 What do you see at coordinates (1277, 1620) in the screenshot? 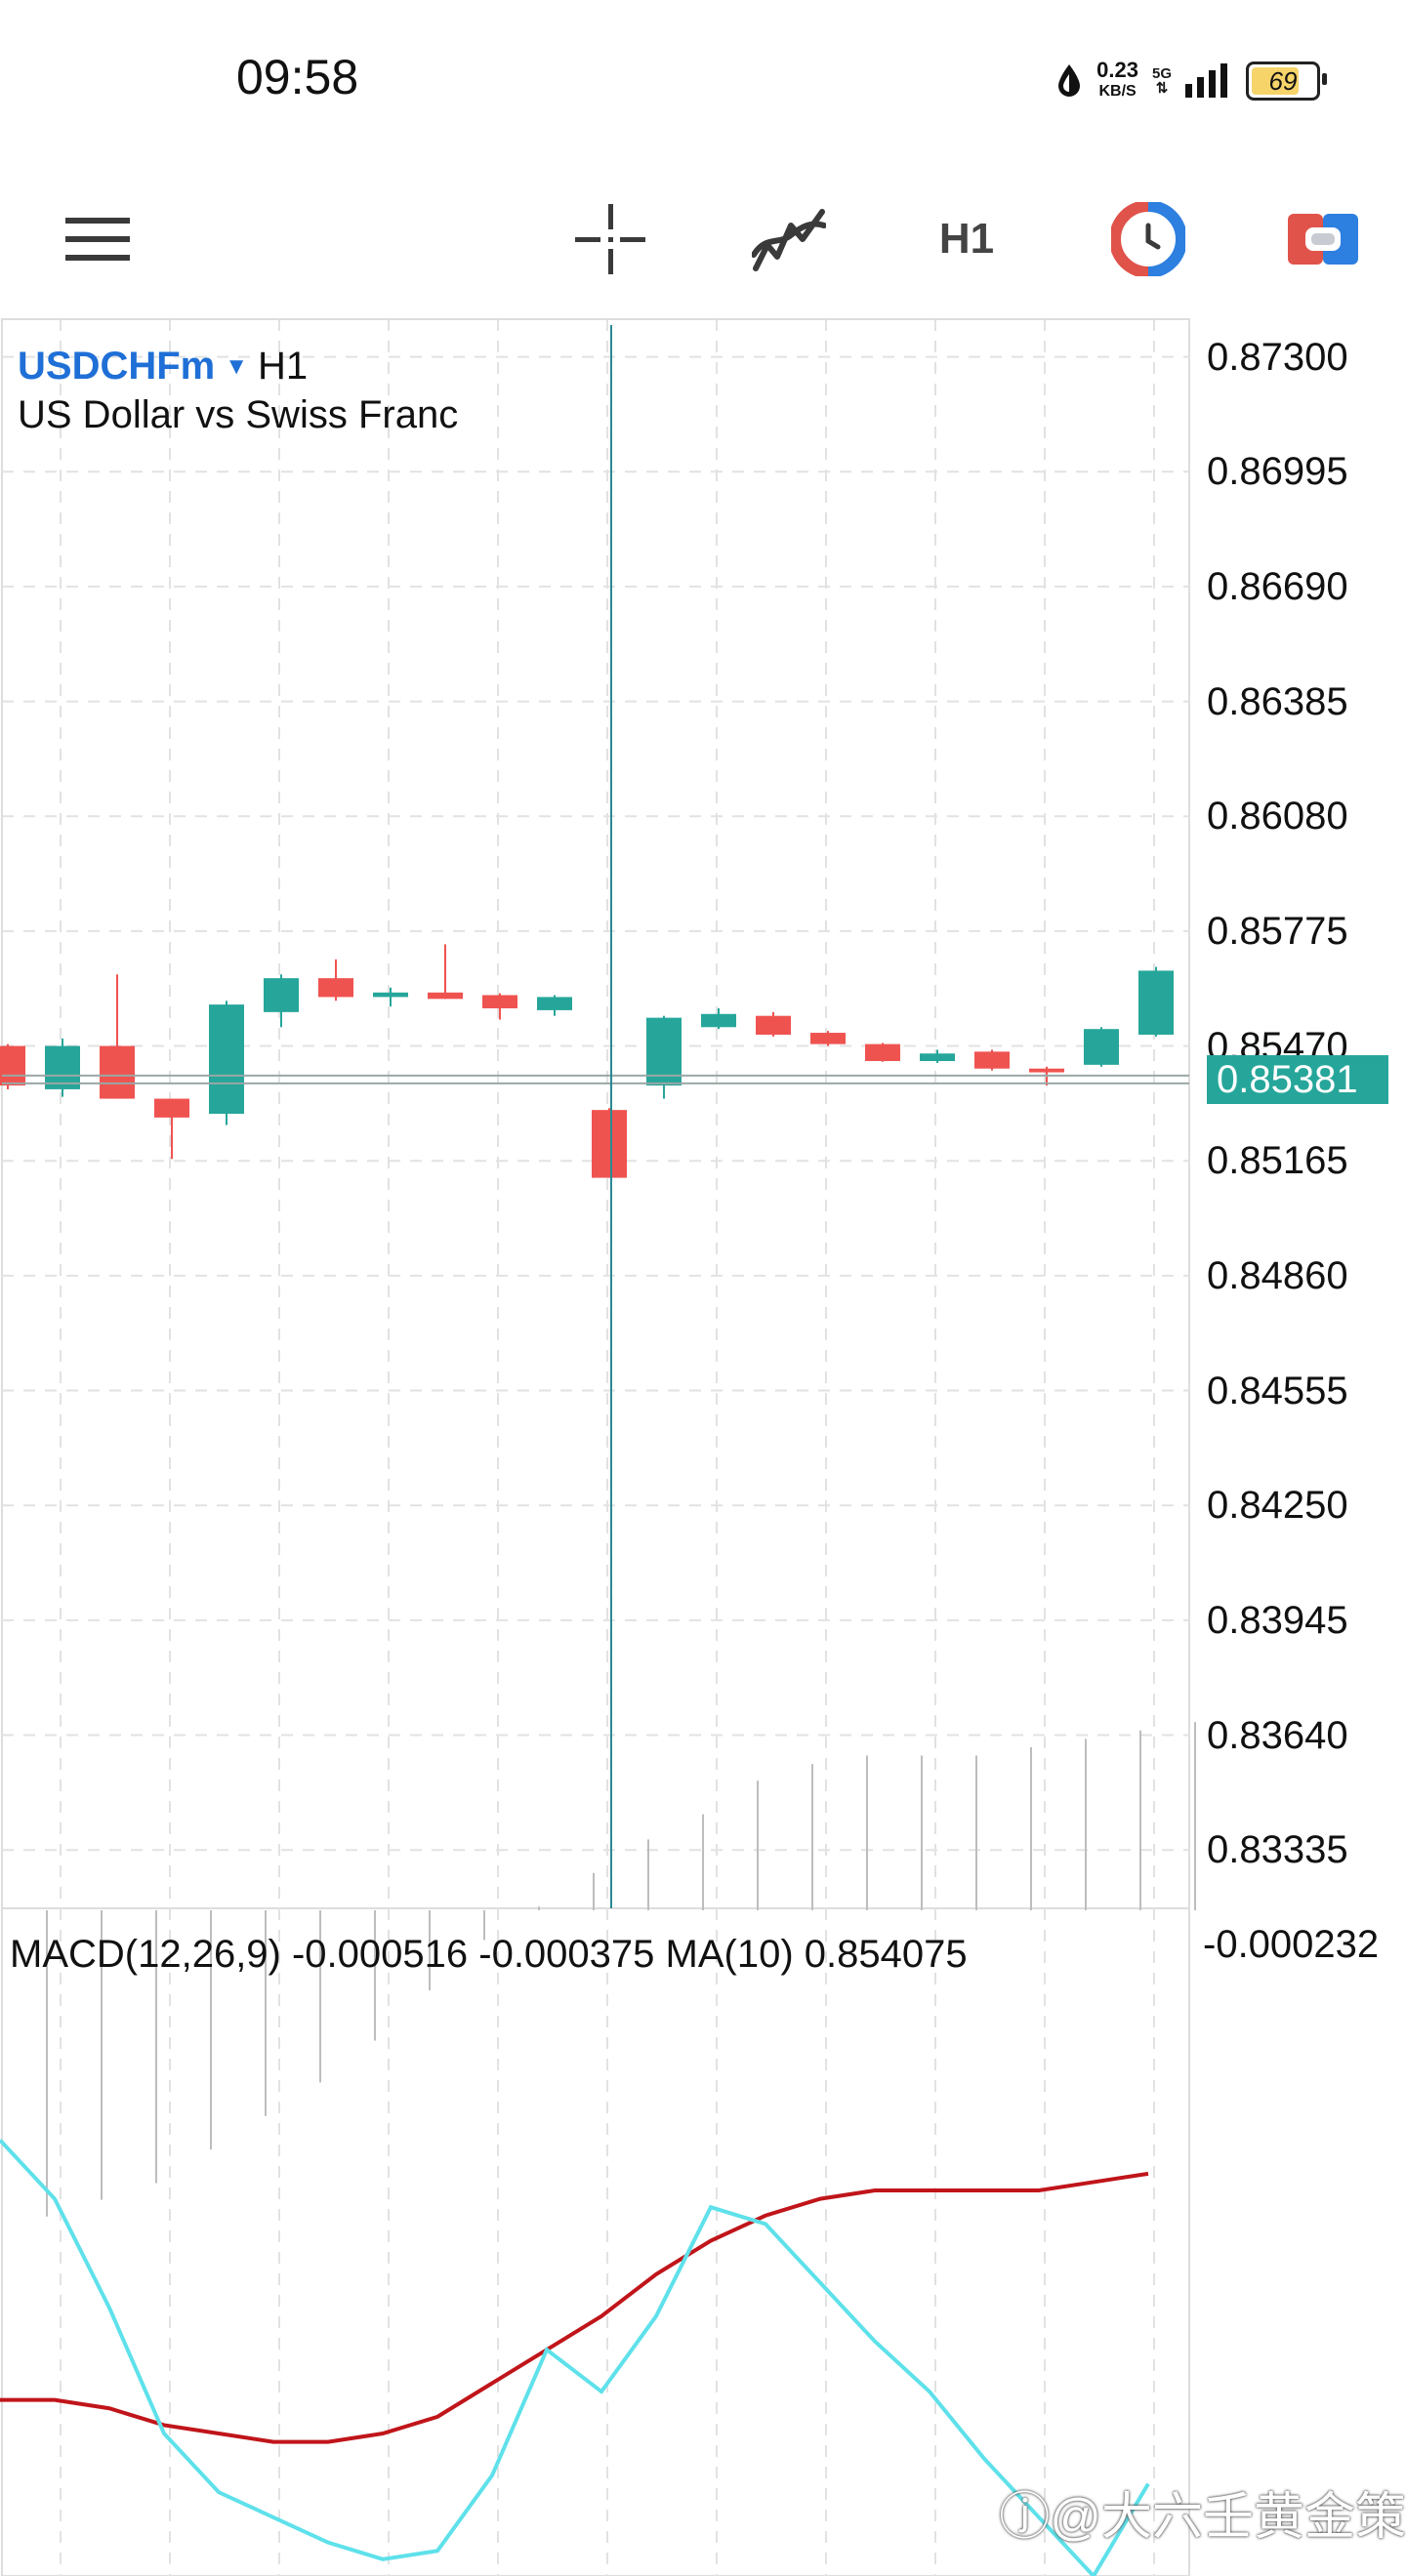
I see `price-level-label: 0.83945` at bounding box center [1277, 1620].